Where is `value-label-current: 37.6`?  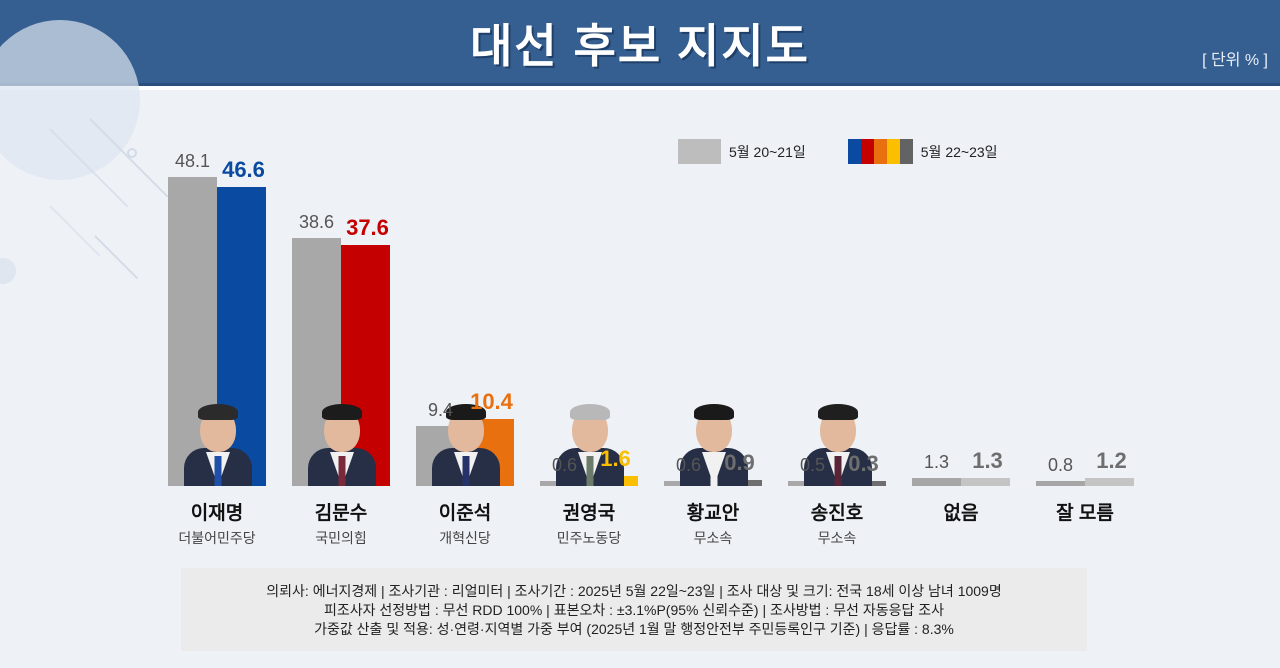 value-label-current: 37.6 is located at coordinates (367, 227).